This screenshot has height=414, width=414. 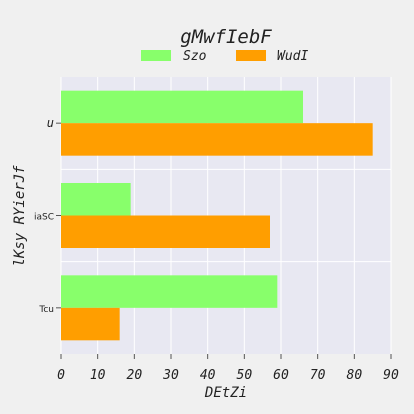 I want to click on y-tick-label: u, so click(x=50, y=123).